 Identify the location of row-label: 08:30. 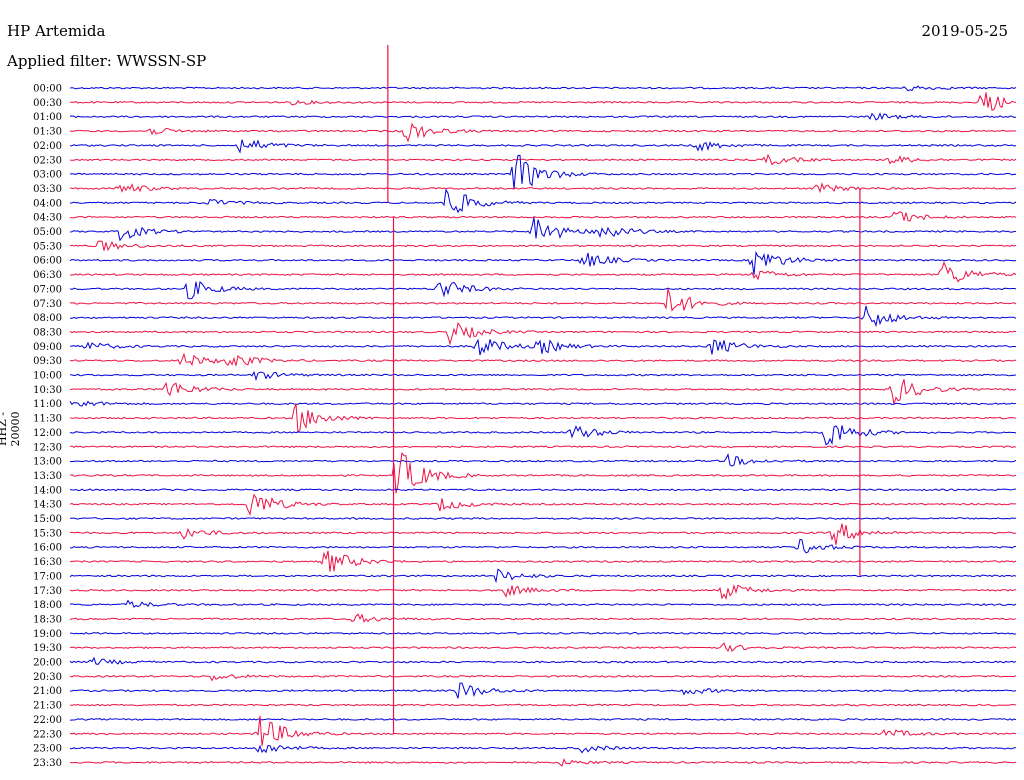
(47, 332).